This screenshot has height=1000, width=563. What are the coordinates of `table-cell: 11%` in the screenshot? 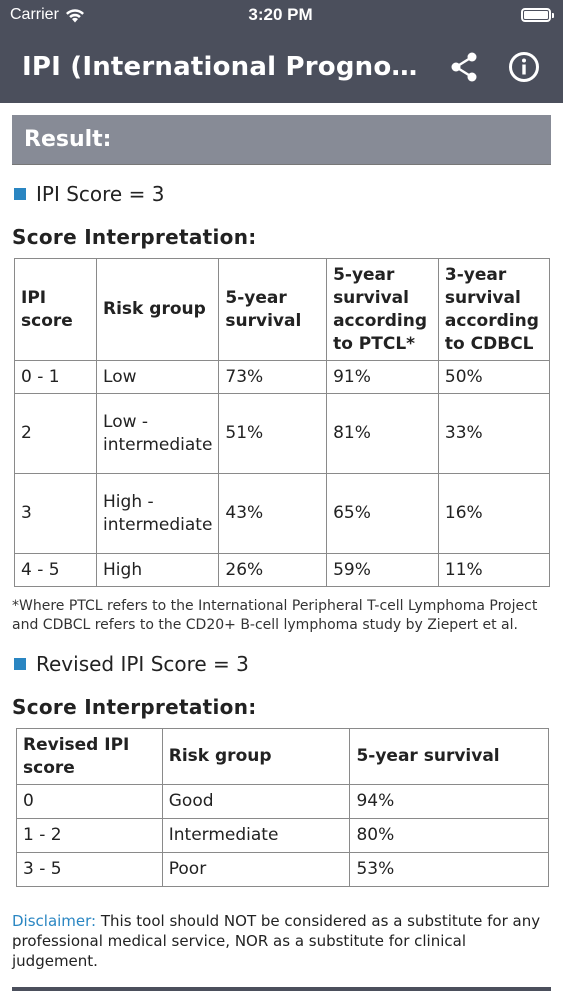 It's located at (494, 570).